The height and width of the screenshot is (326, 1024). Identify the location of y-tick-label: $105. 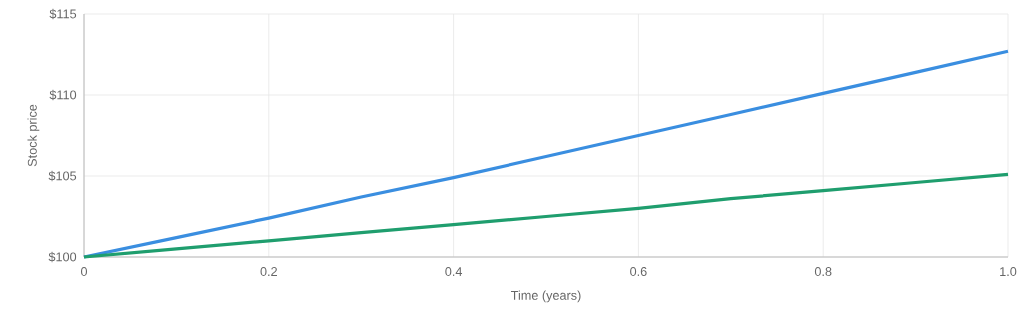
(62, 176).